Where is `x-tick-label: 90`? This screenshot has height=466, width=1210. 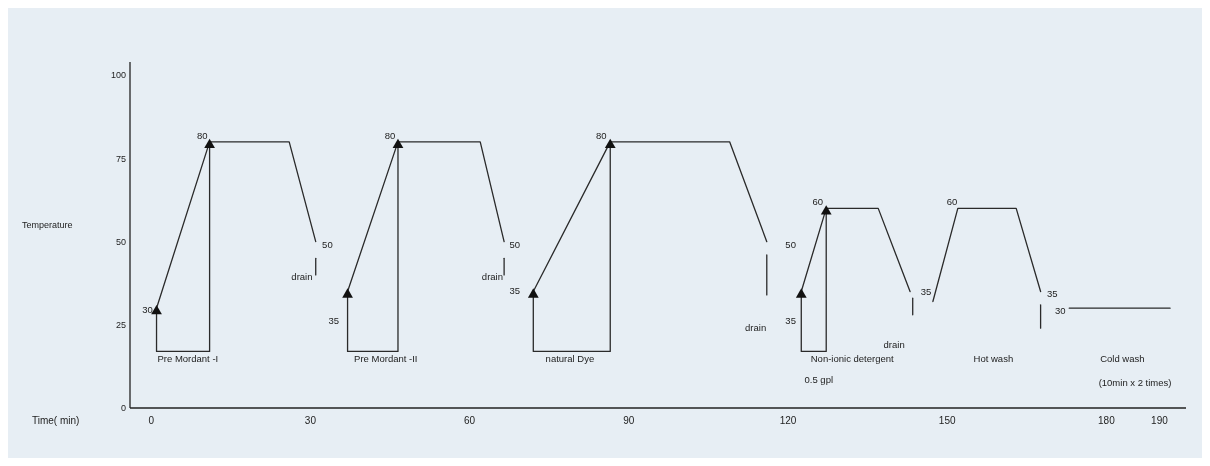 x-tick-label: 90 is located at coordinates (629, 420).